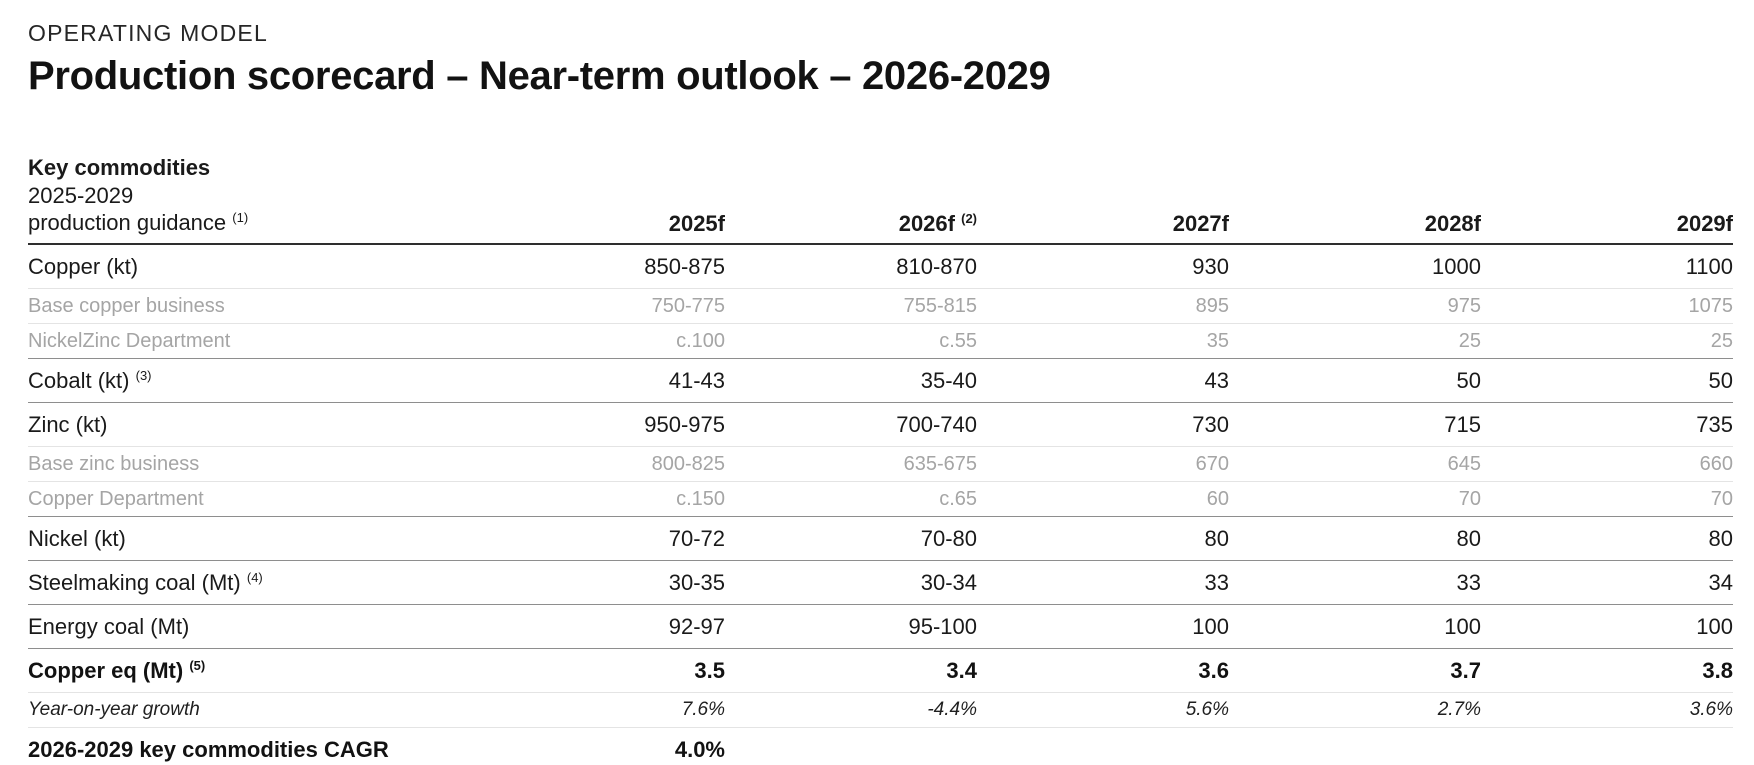 The height and width of the screenshot is (765, 1754). Describe the element at coordinates (699, 749) in the screenshot. I see `cell-value: 4.0%` at that location.